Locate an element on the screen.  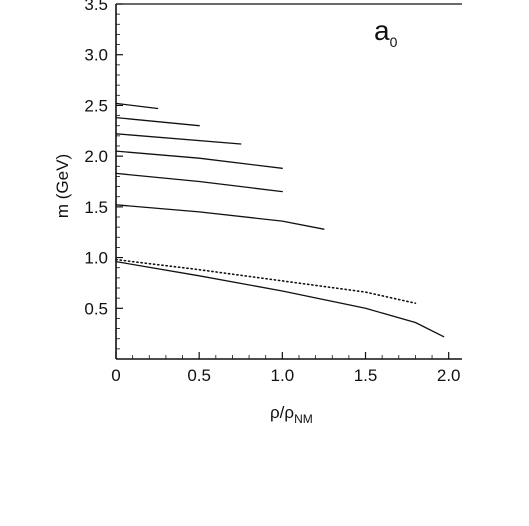
panel-label: a0 is located at coordinates (386, 32).